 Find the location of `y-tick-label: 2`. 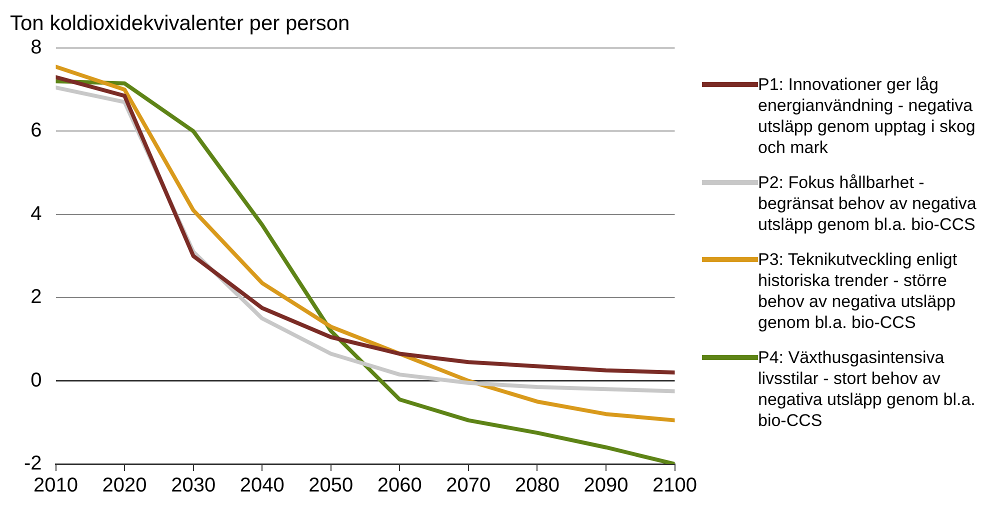

y-tick-label: 2 is located at coordinates (36, 297).